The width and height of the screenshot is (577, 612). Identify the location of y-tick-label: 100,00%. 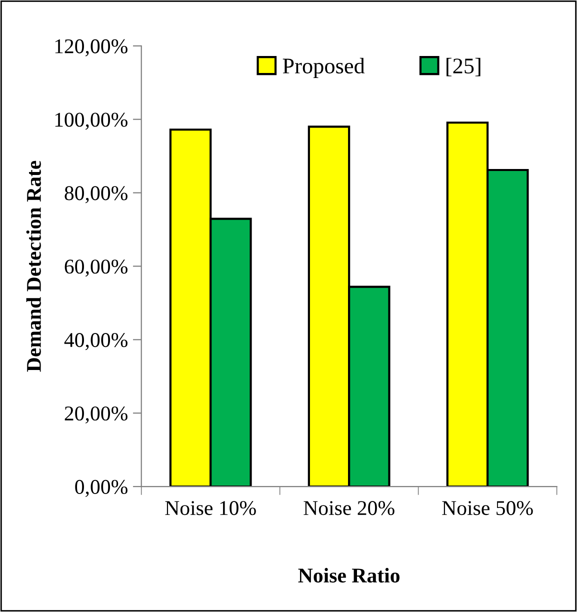
(91, 121).